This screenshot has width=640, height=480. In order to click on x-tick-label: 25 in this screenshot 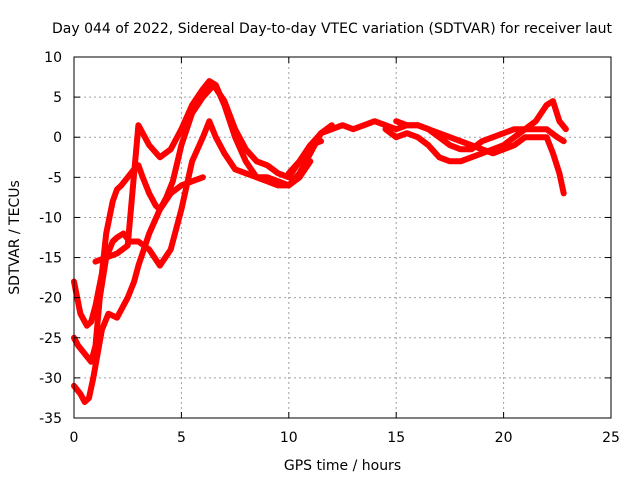, I will do `click(611, 438)`.